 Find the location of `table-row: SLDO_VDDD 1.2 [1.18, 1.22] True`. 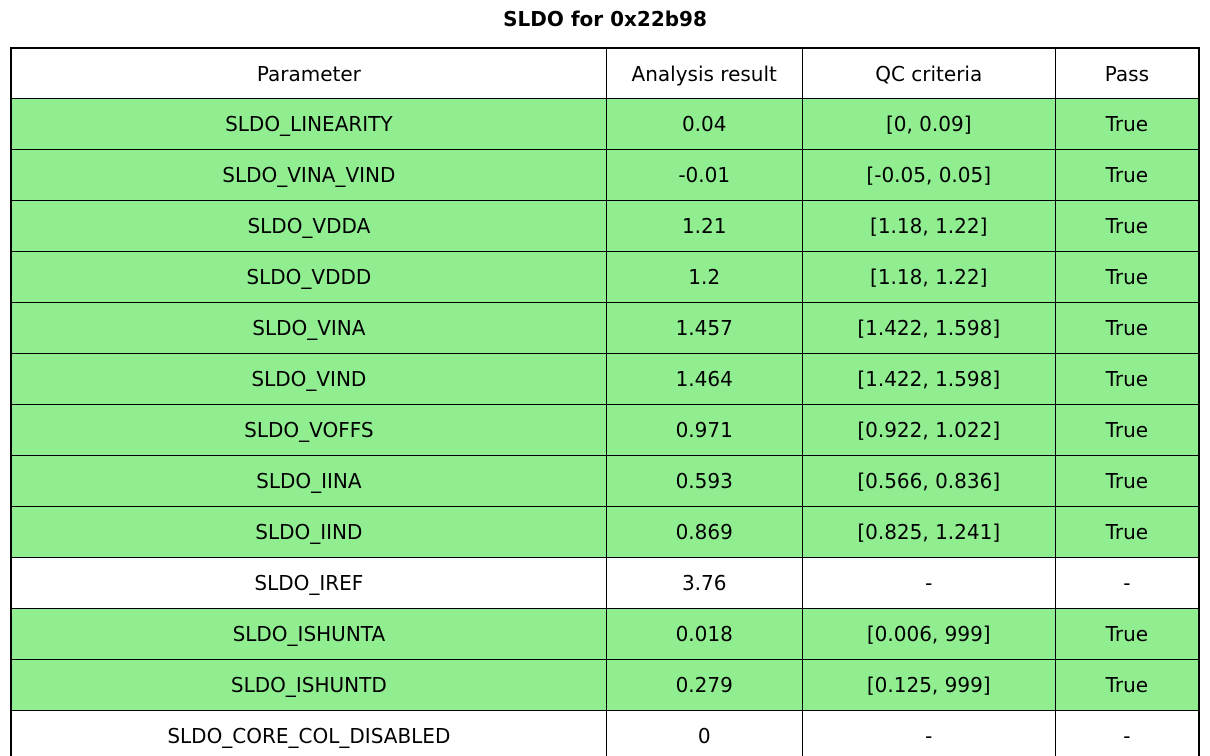

table-row: SLDO_VDDD 1.2 [1.18, 1.22] True is located at coordinates (605, 277).